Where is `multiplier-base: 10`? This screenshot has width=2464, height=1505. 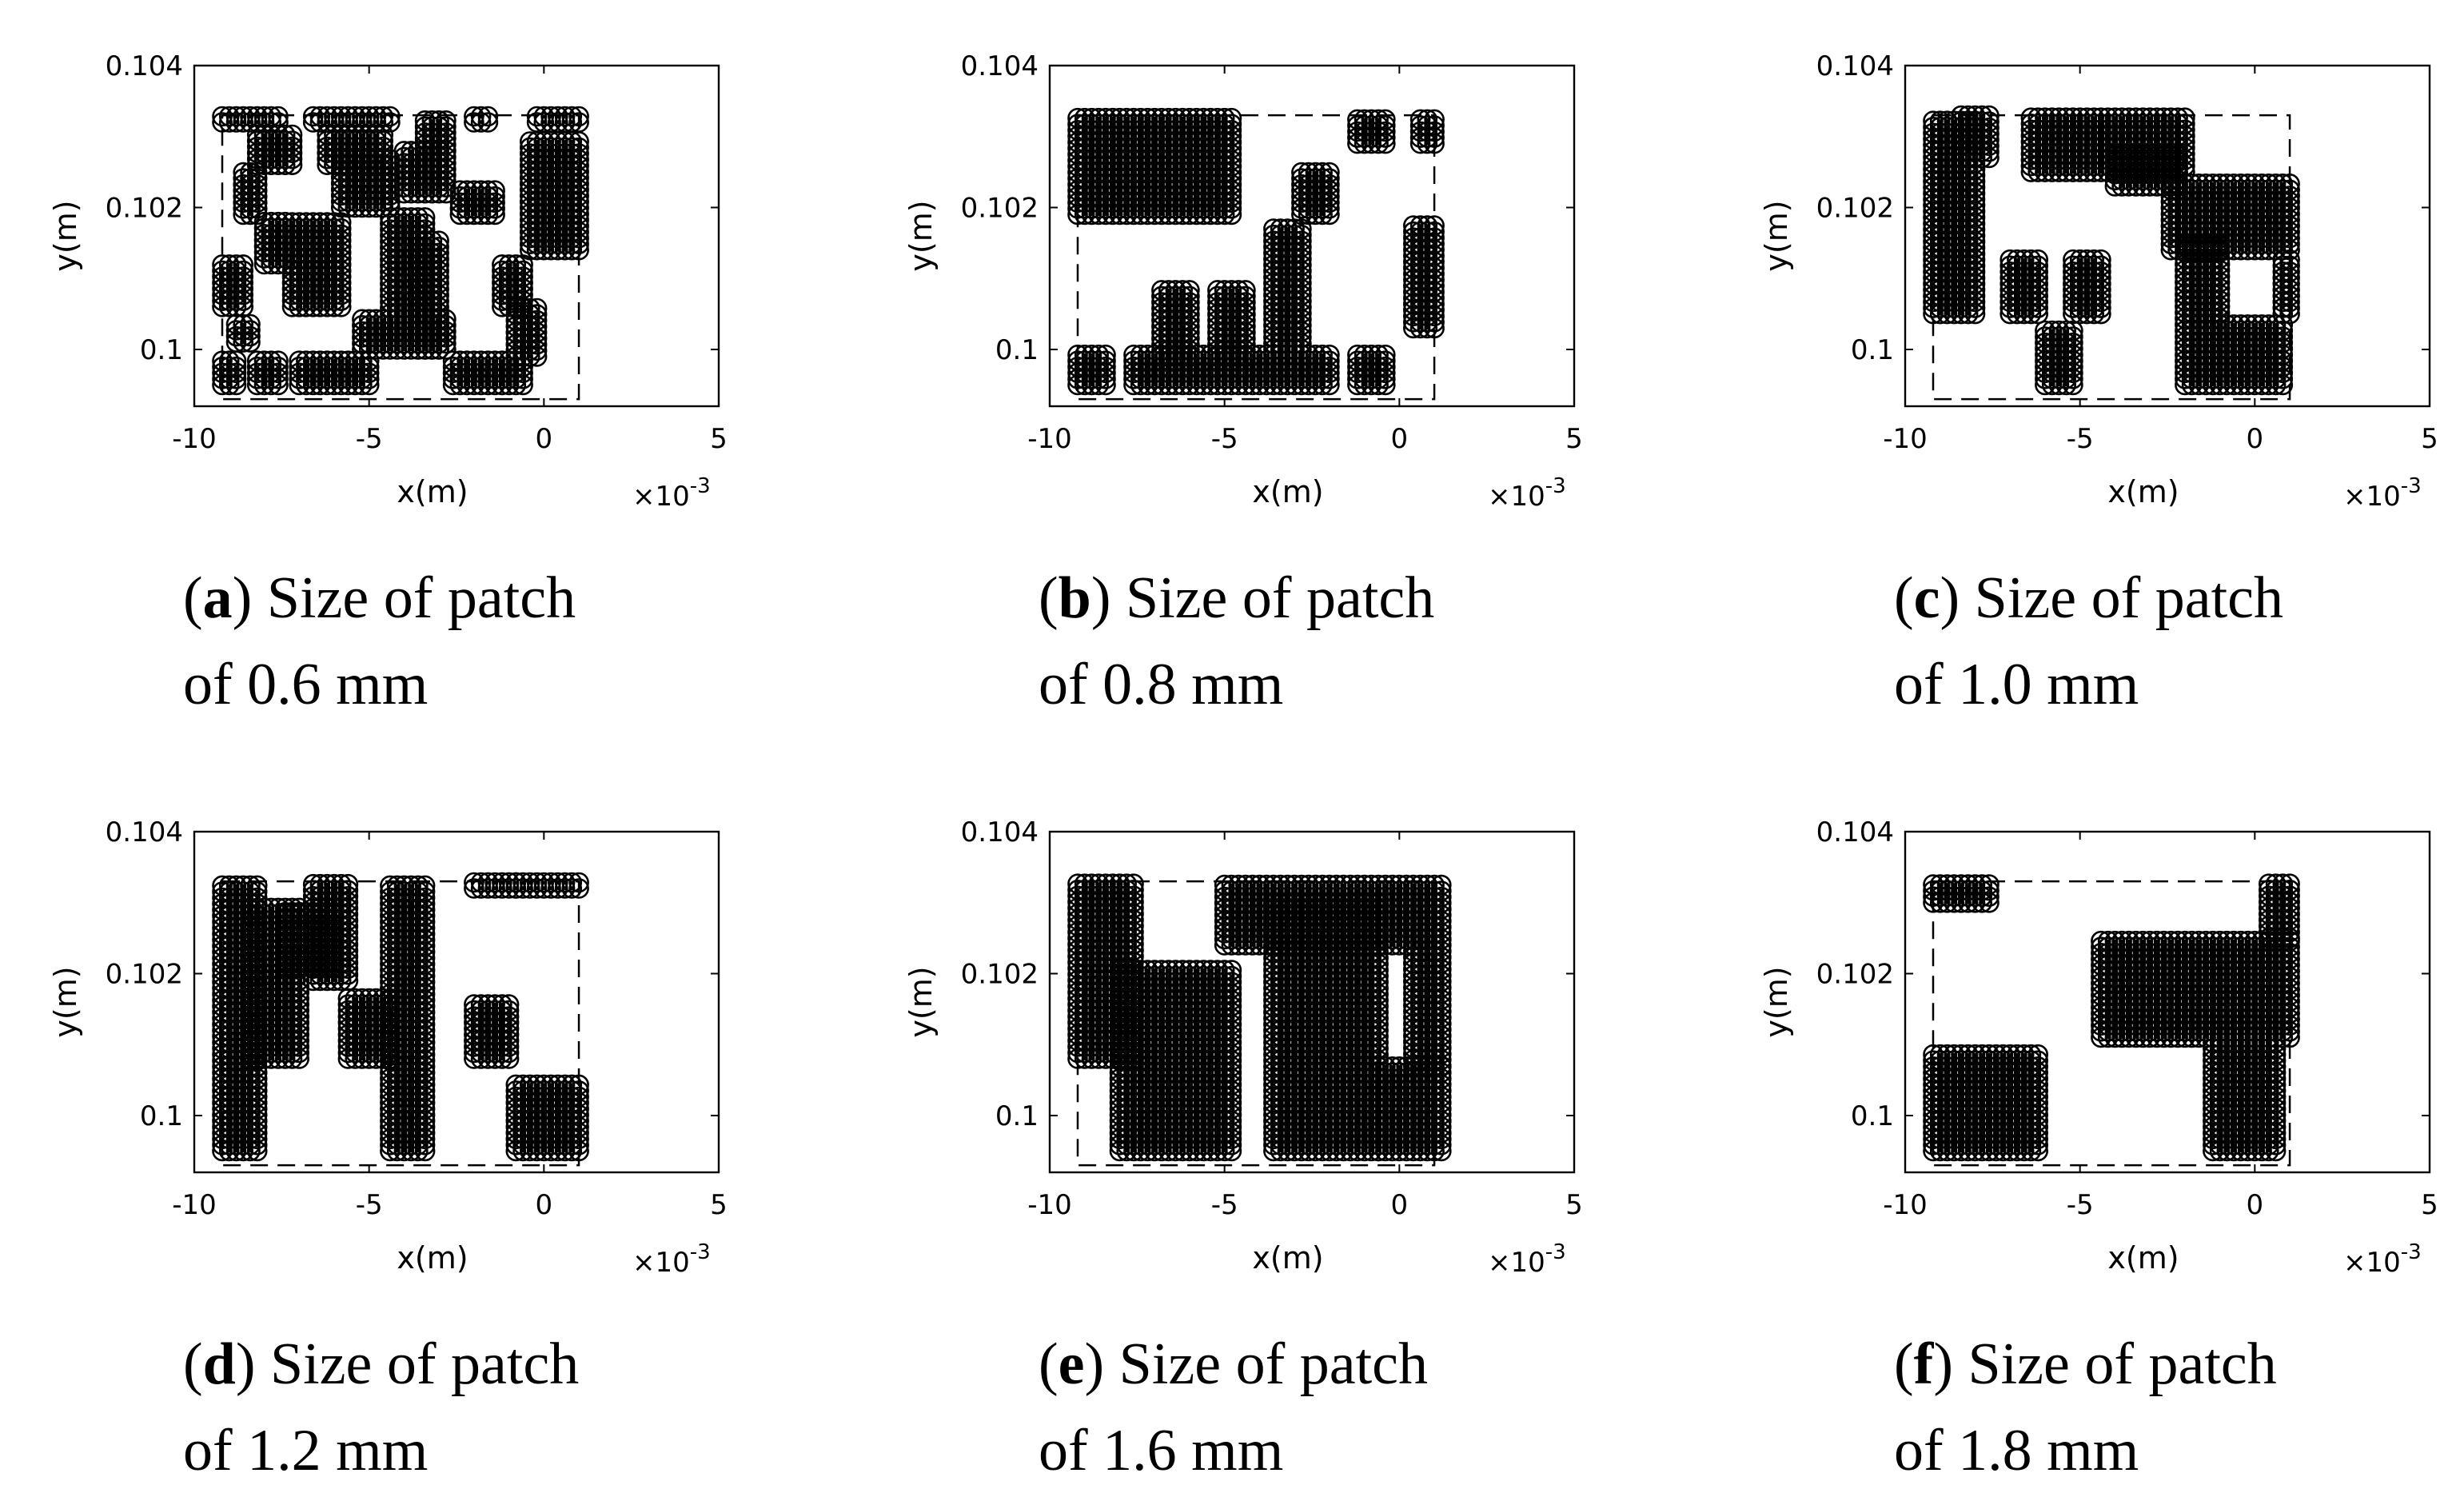
multiplier-base: 10 is located at coordinates (673, 1263).